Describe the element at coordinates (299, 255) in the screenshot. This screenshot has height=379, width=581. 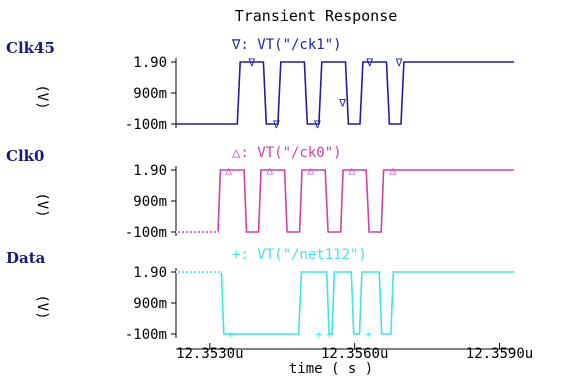
I see `legend-data: +: VT("/net112")` at that location.